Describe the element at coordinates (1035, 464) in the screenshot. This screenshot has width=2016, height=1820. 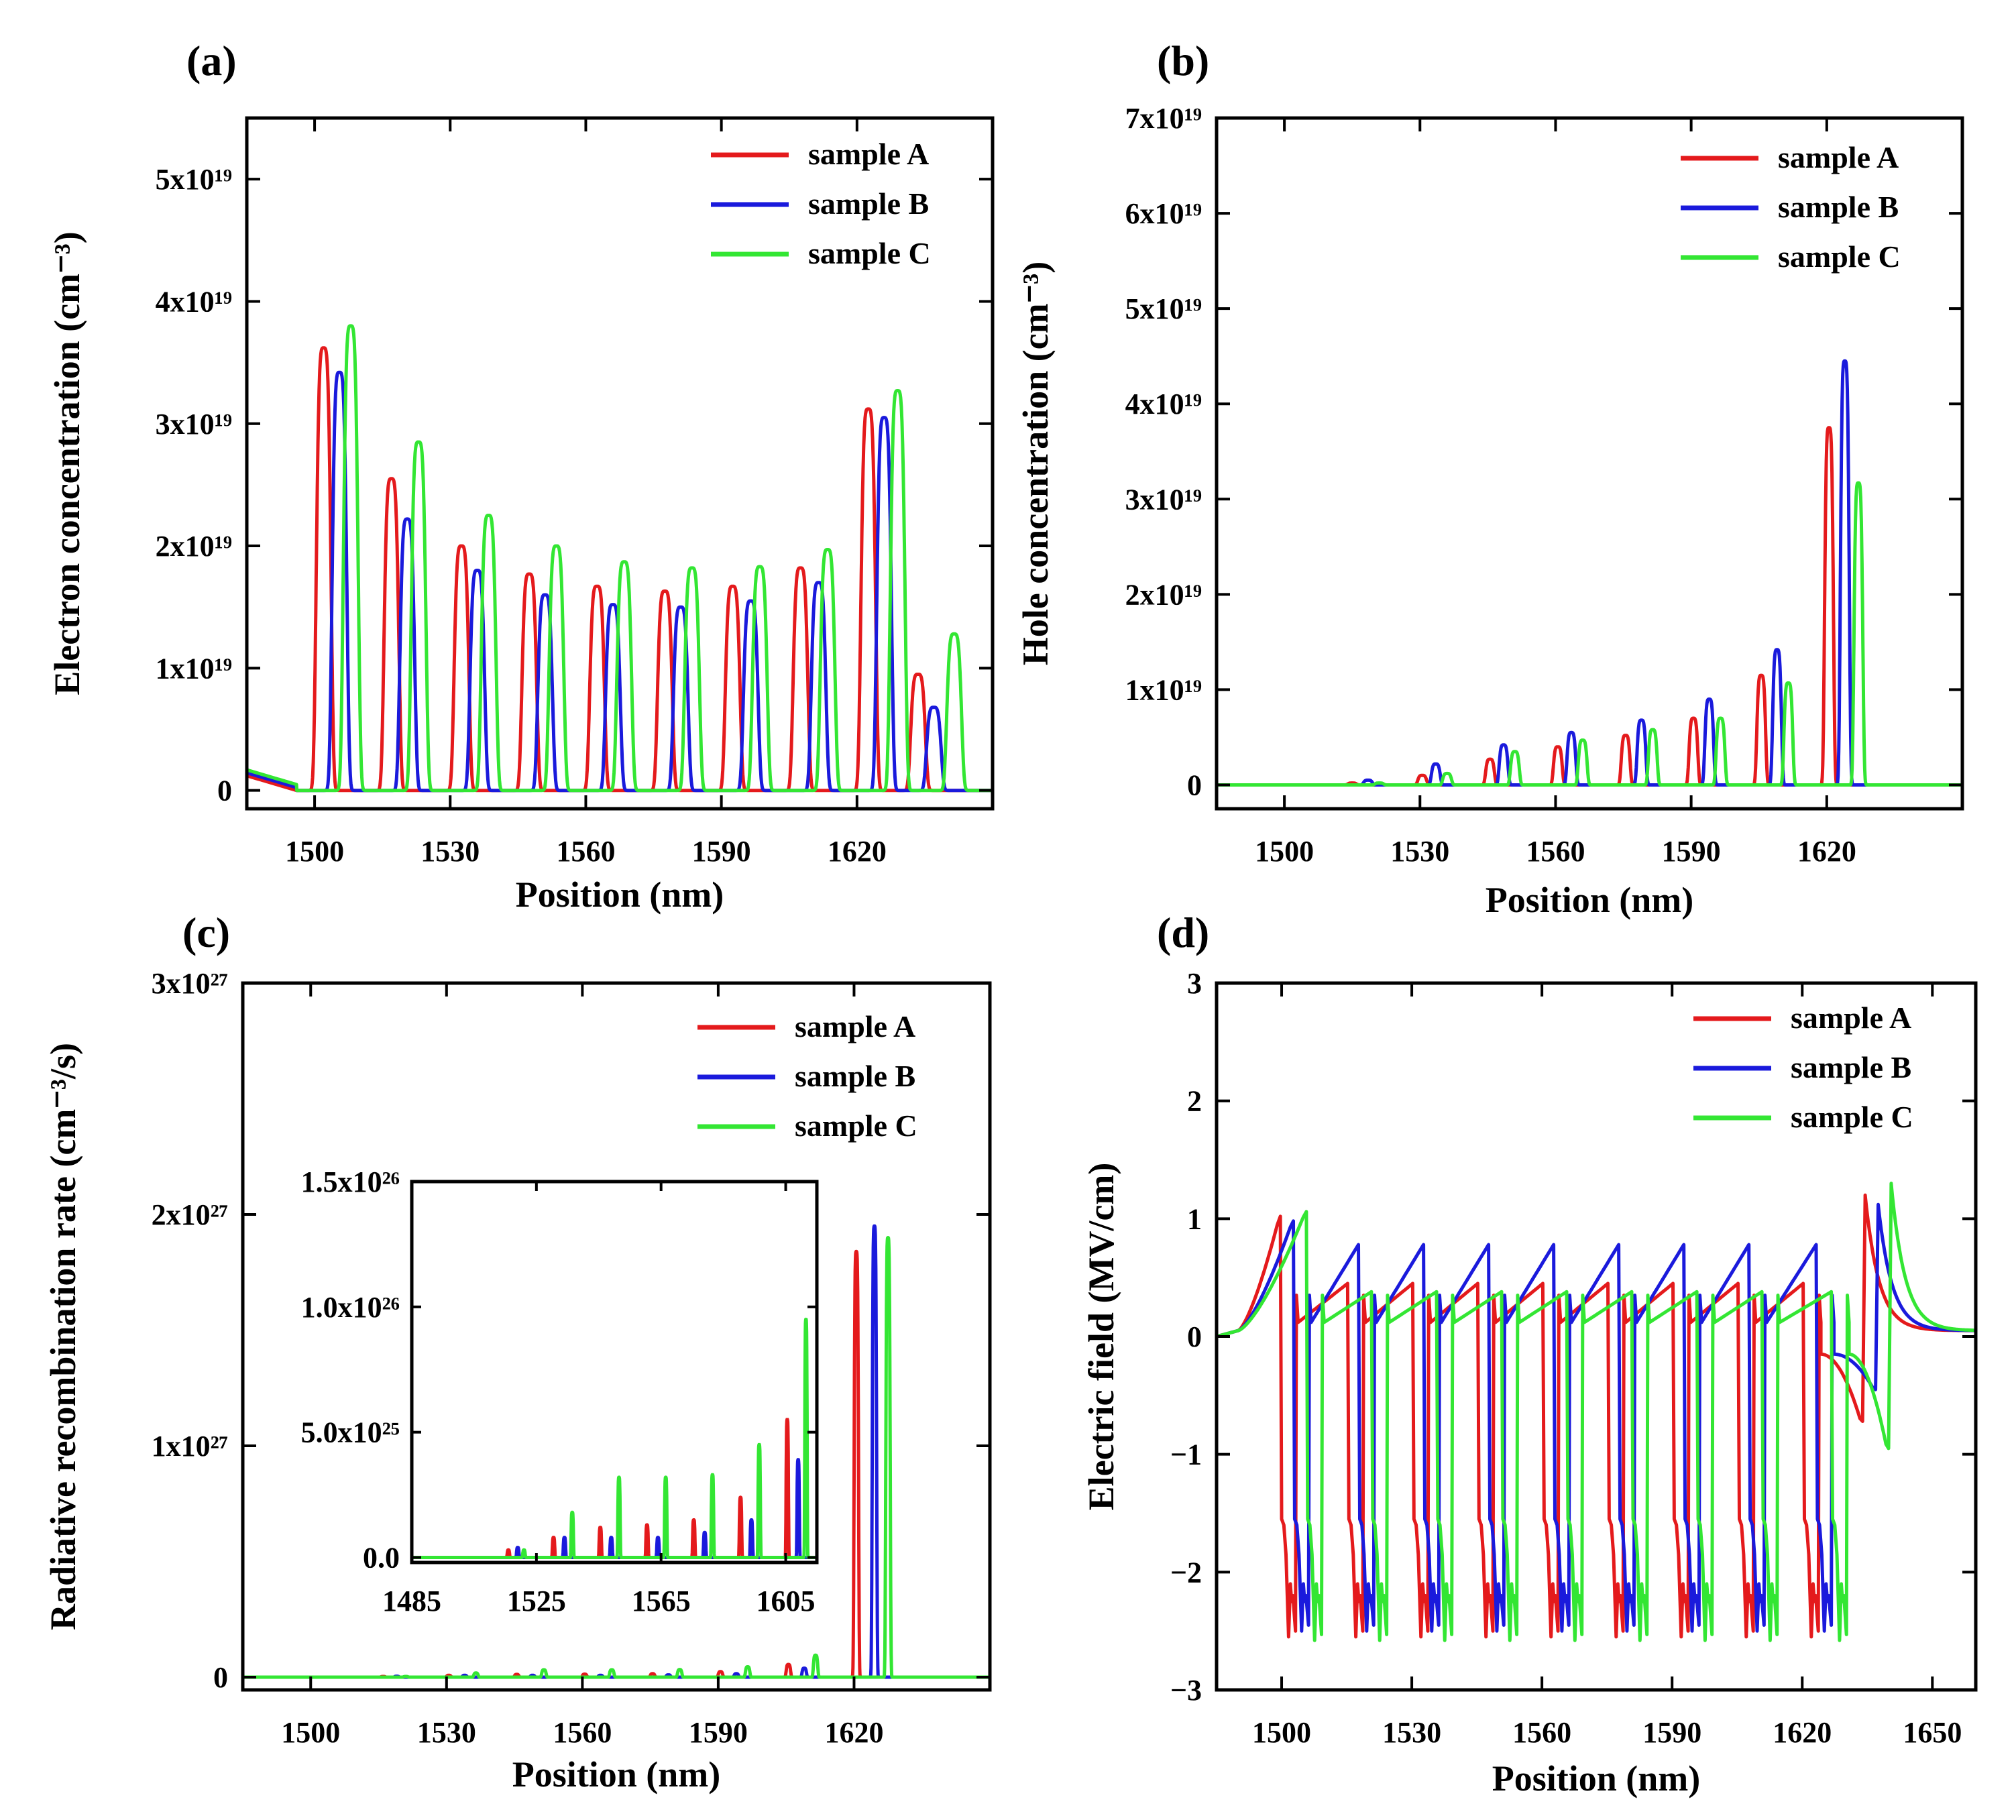
I see `y-axis-label: Hole concentration (cm⁻³)` at that location.